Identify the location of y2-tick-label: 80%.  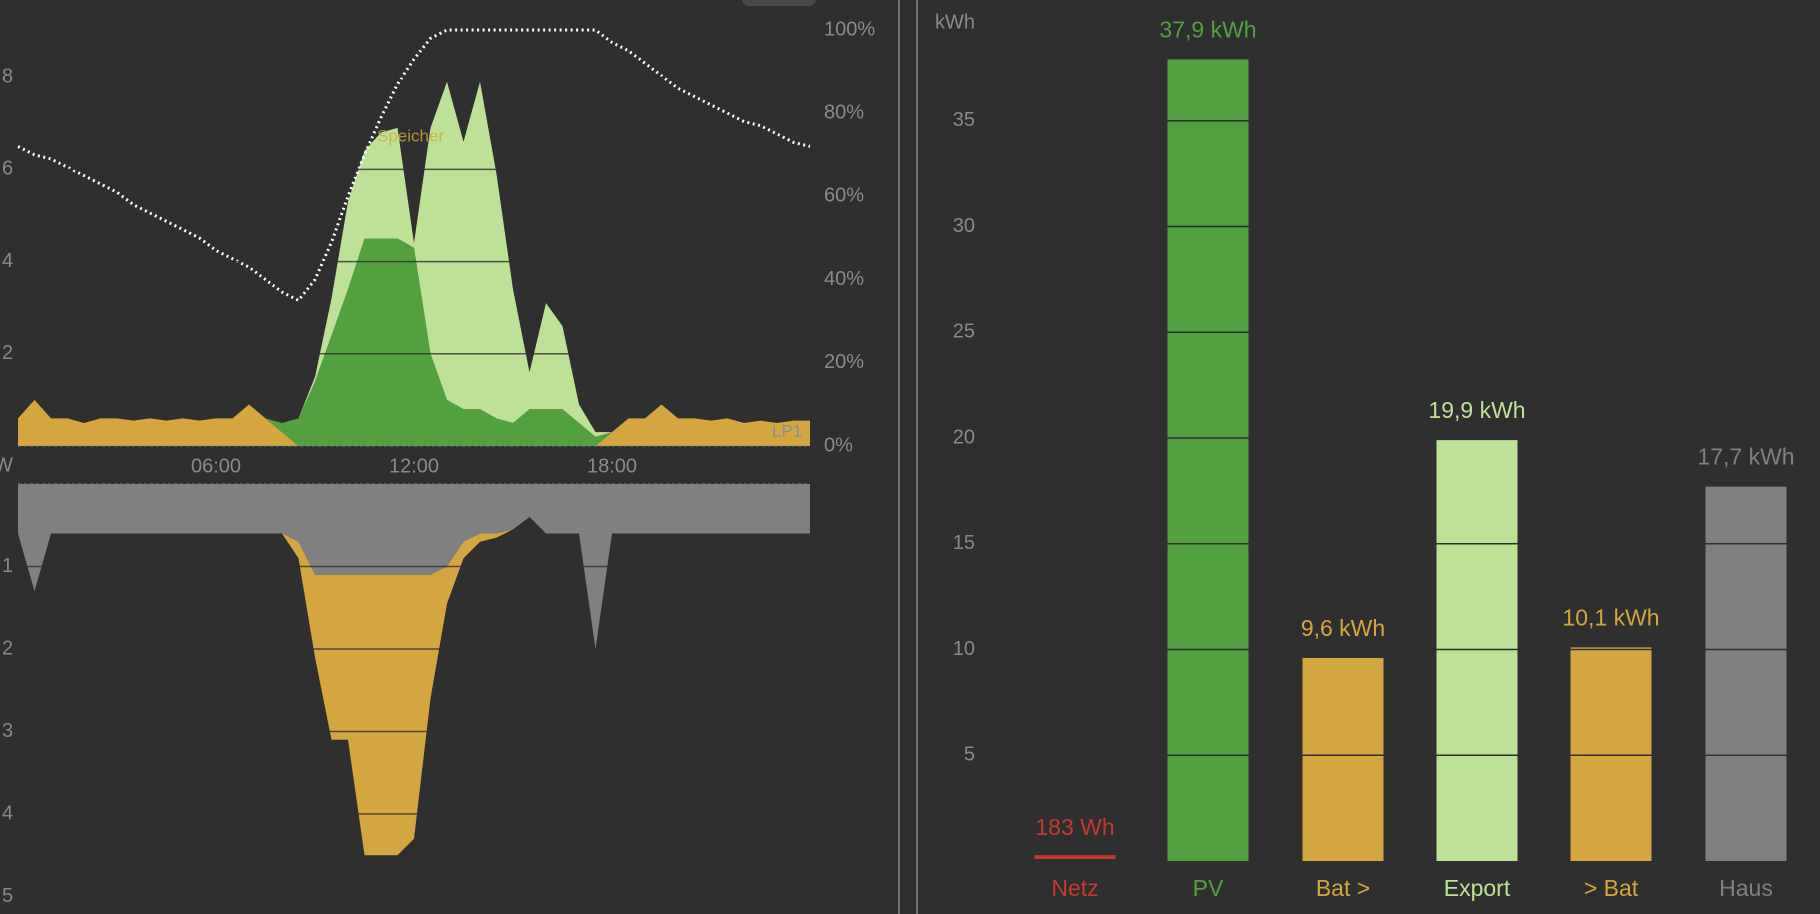
(844, 112).